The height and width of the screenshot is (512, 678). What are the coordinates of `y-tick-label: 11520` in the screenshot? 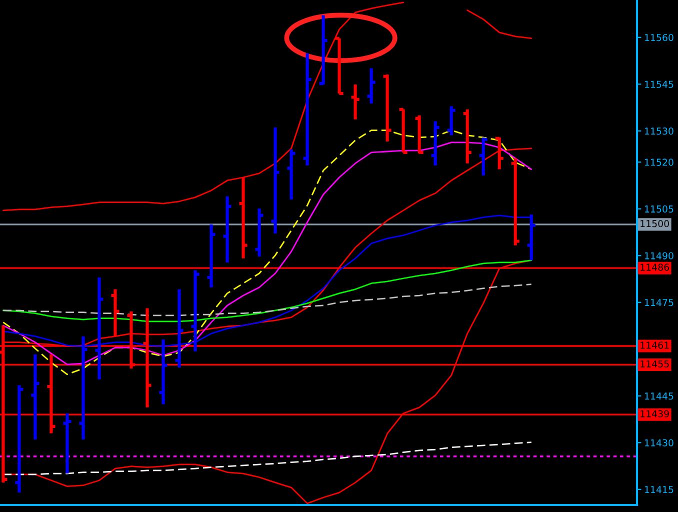 It's located at (659, 162).